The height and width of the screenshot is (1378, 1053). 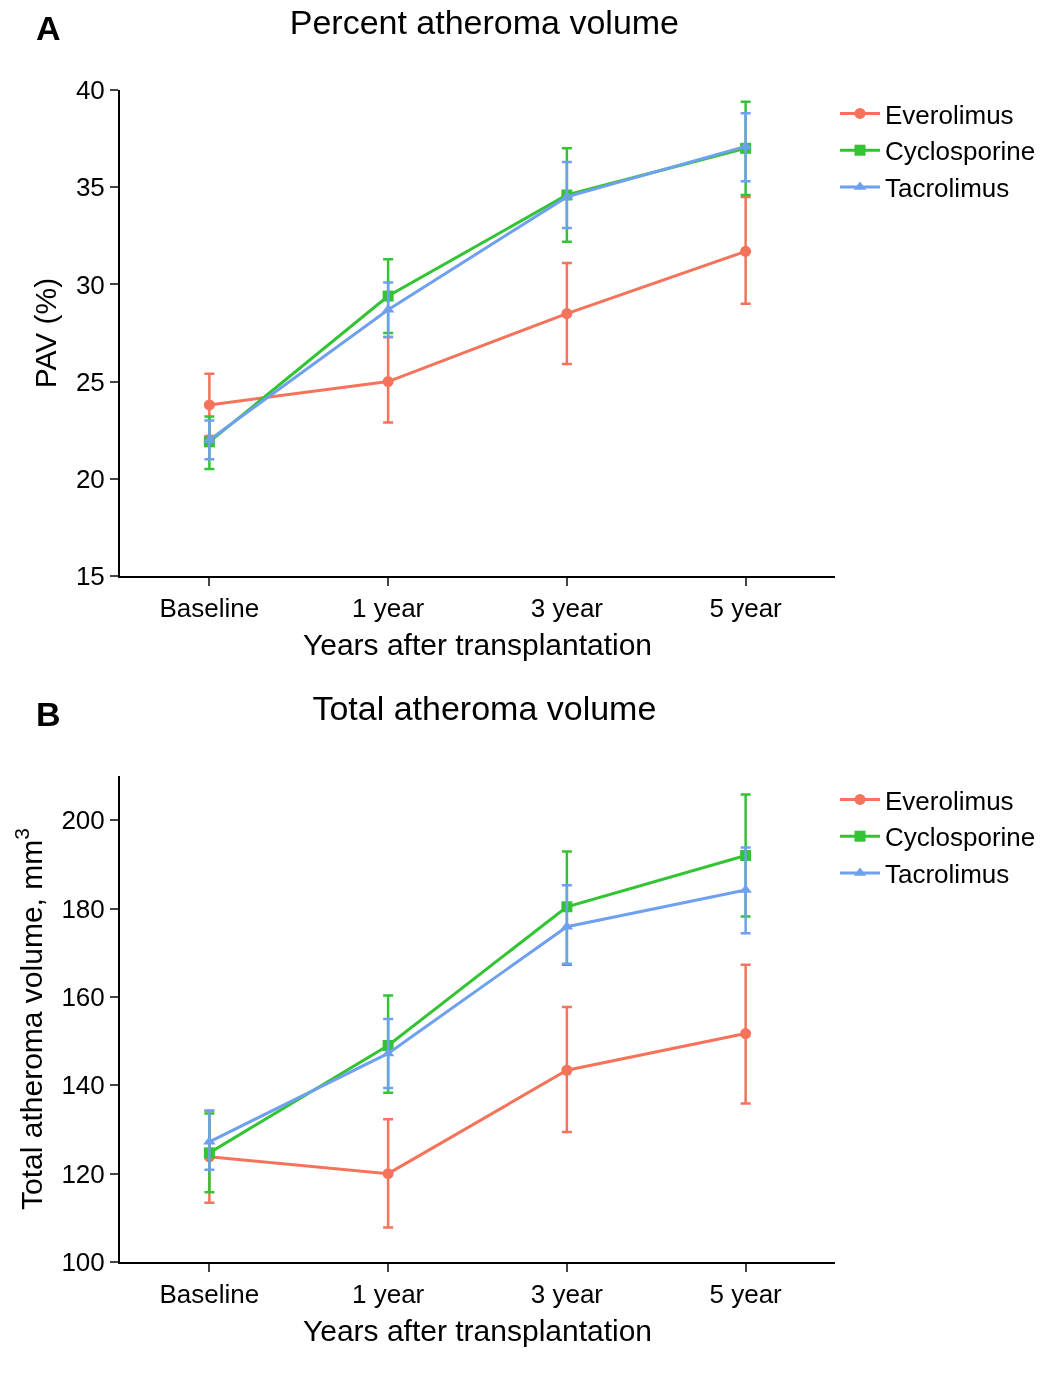 What do you see at coordinates (83, 997) in the screenshot?
I see `y-tick-label: 160` at bounding box center [83, 997].